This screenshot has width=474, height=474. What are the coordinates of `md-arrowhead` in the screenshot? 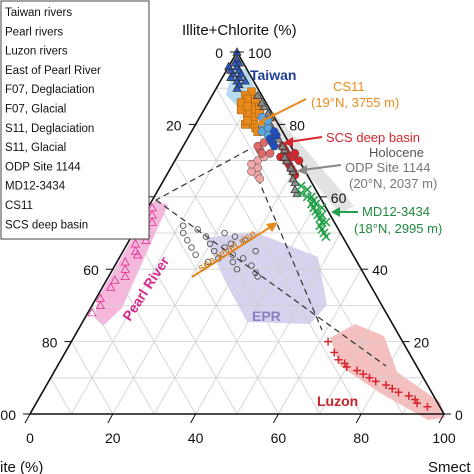 It's located at (335, 212).